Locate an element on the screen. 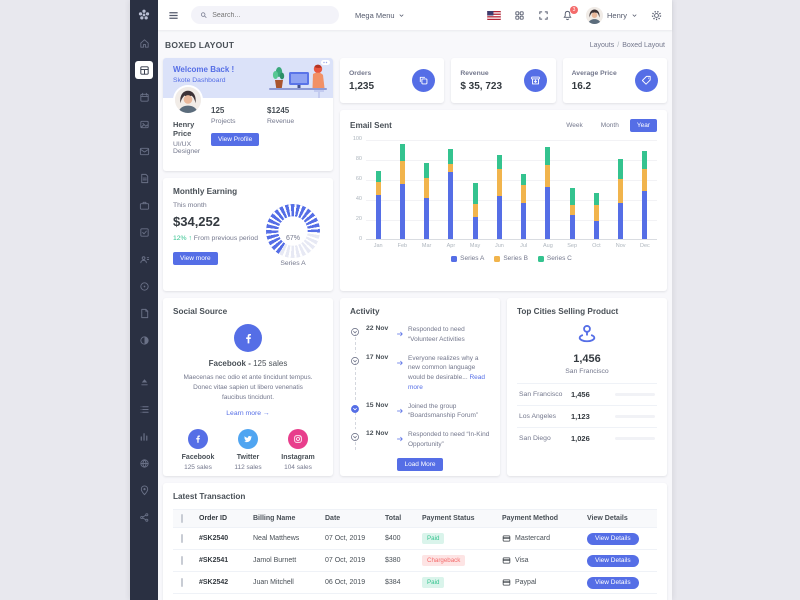 This screenshot has height=600, width=800. bar-dec is located at coordinates (645, 189).